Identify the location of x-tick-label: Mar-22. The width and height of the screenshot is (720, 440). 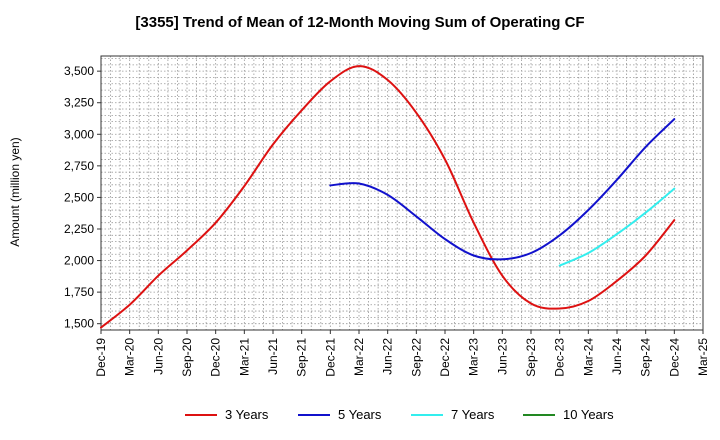
(359, 357).